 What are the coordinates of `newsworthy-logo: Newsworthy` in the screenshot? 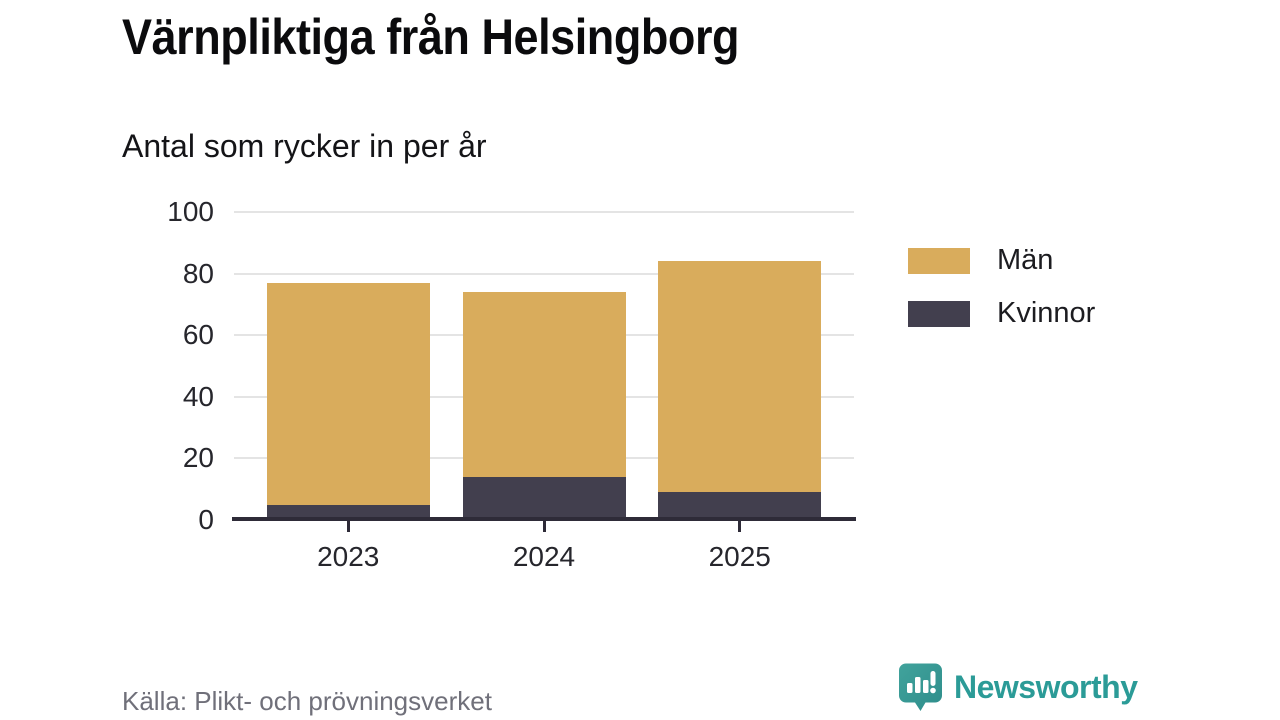 It's located at (1017, 687).